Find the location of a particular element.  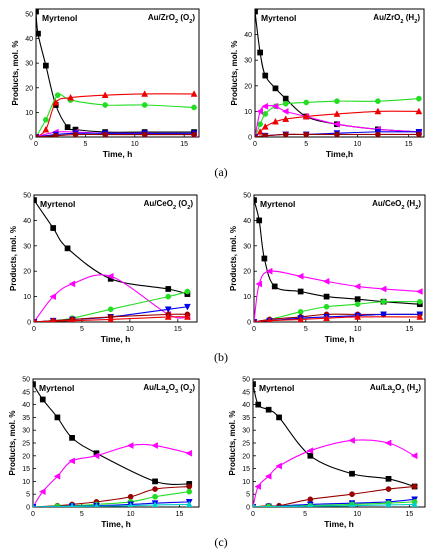

y-tick-label: 15 is located at coordinates (26, 469).